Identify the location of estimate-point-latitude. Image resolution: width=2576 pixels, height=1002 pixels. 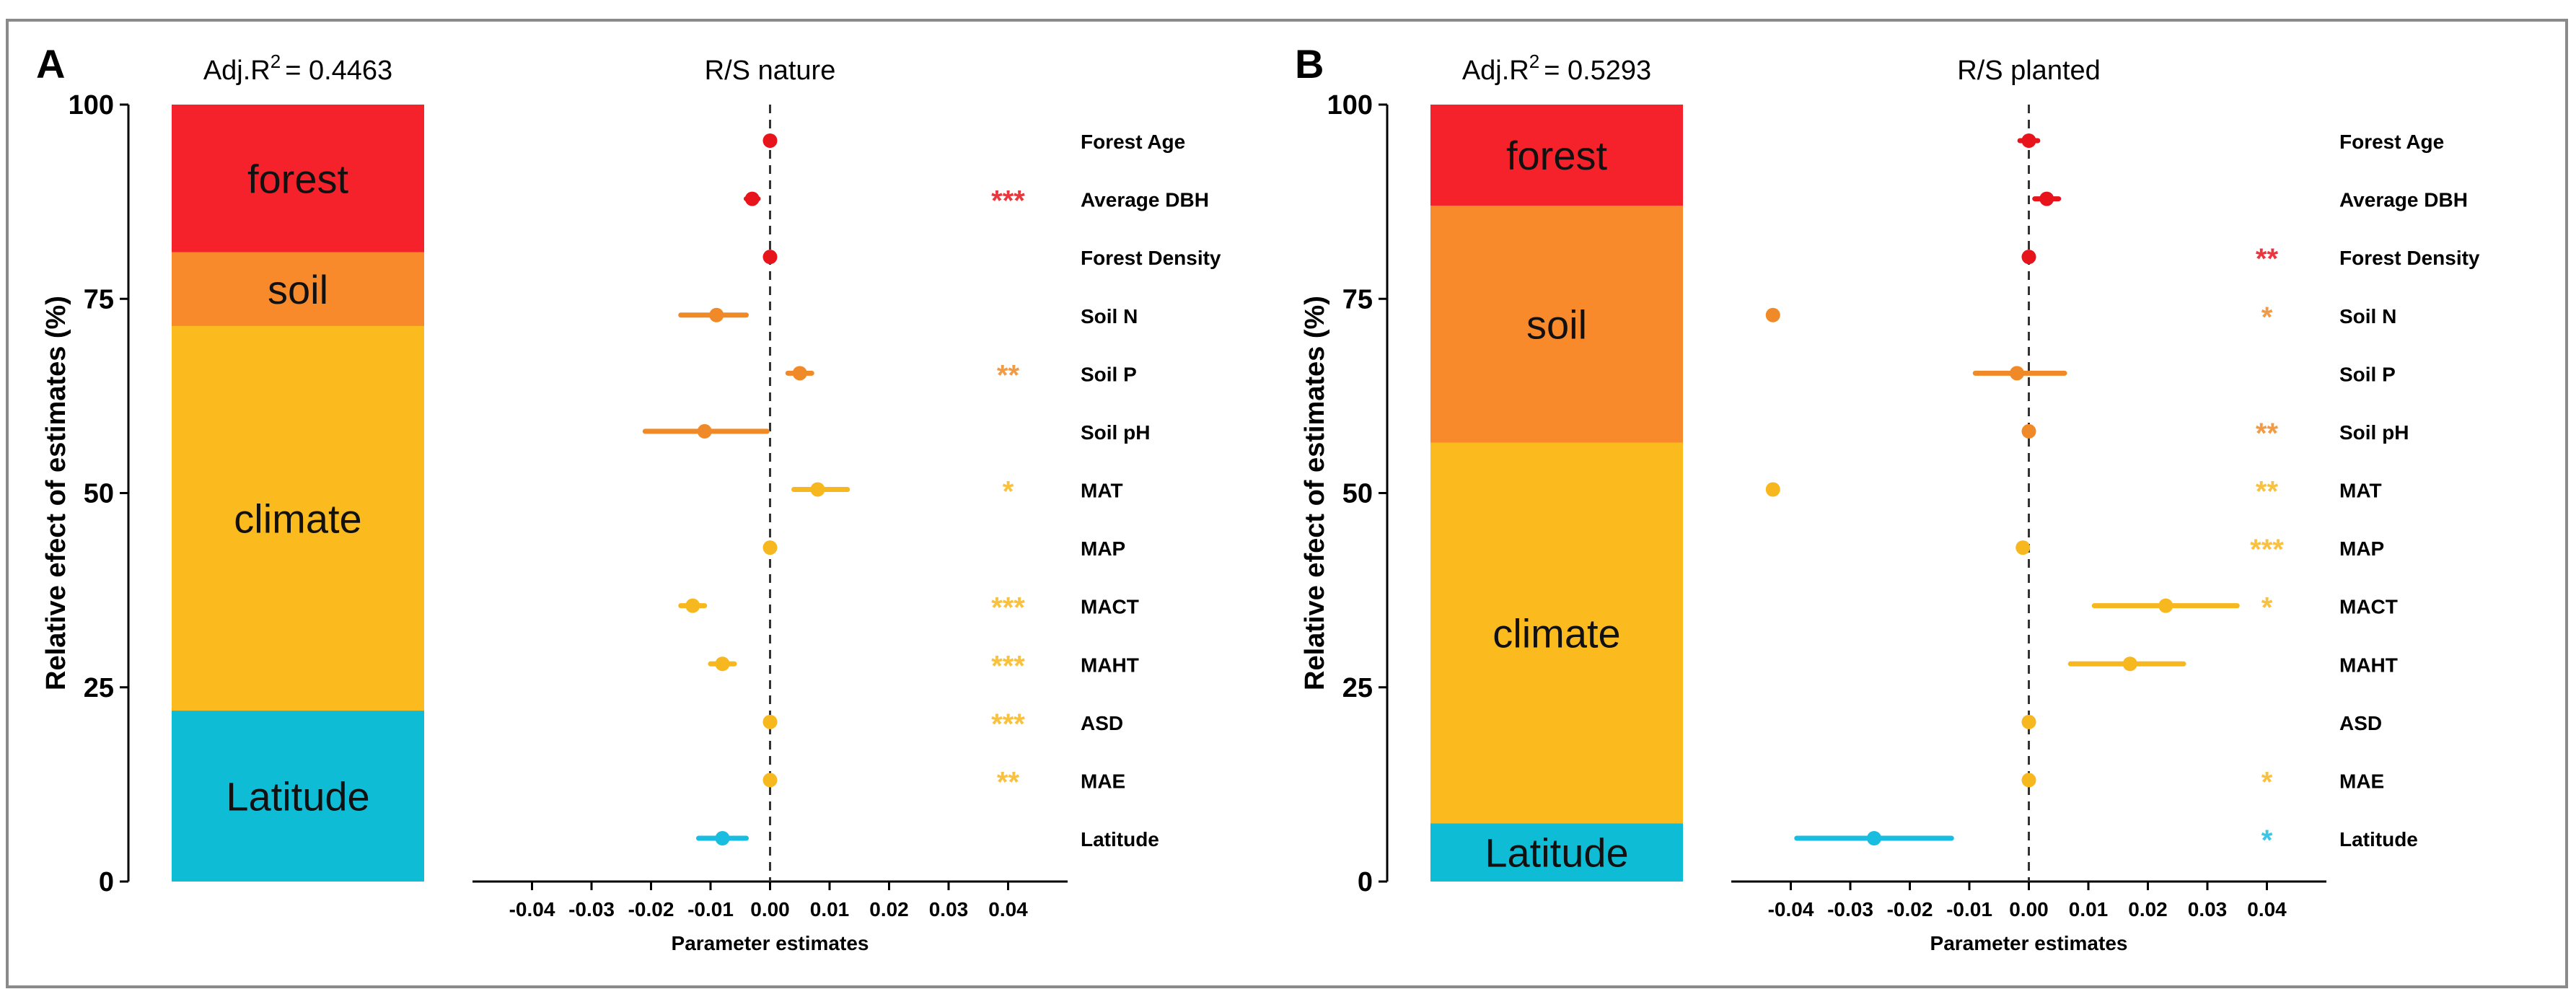
(1874, 838).